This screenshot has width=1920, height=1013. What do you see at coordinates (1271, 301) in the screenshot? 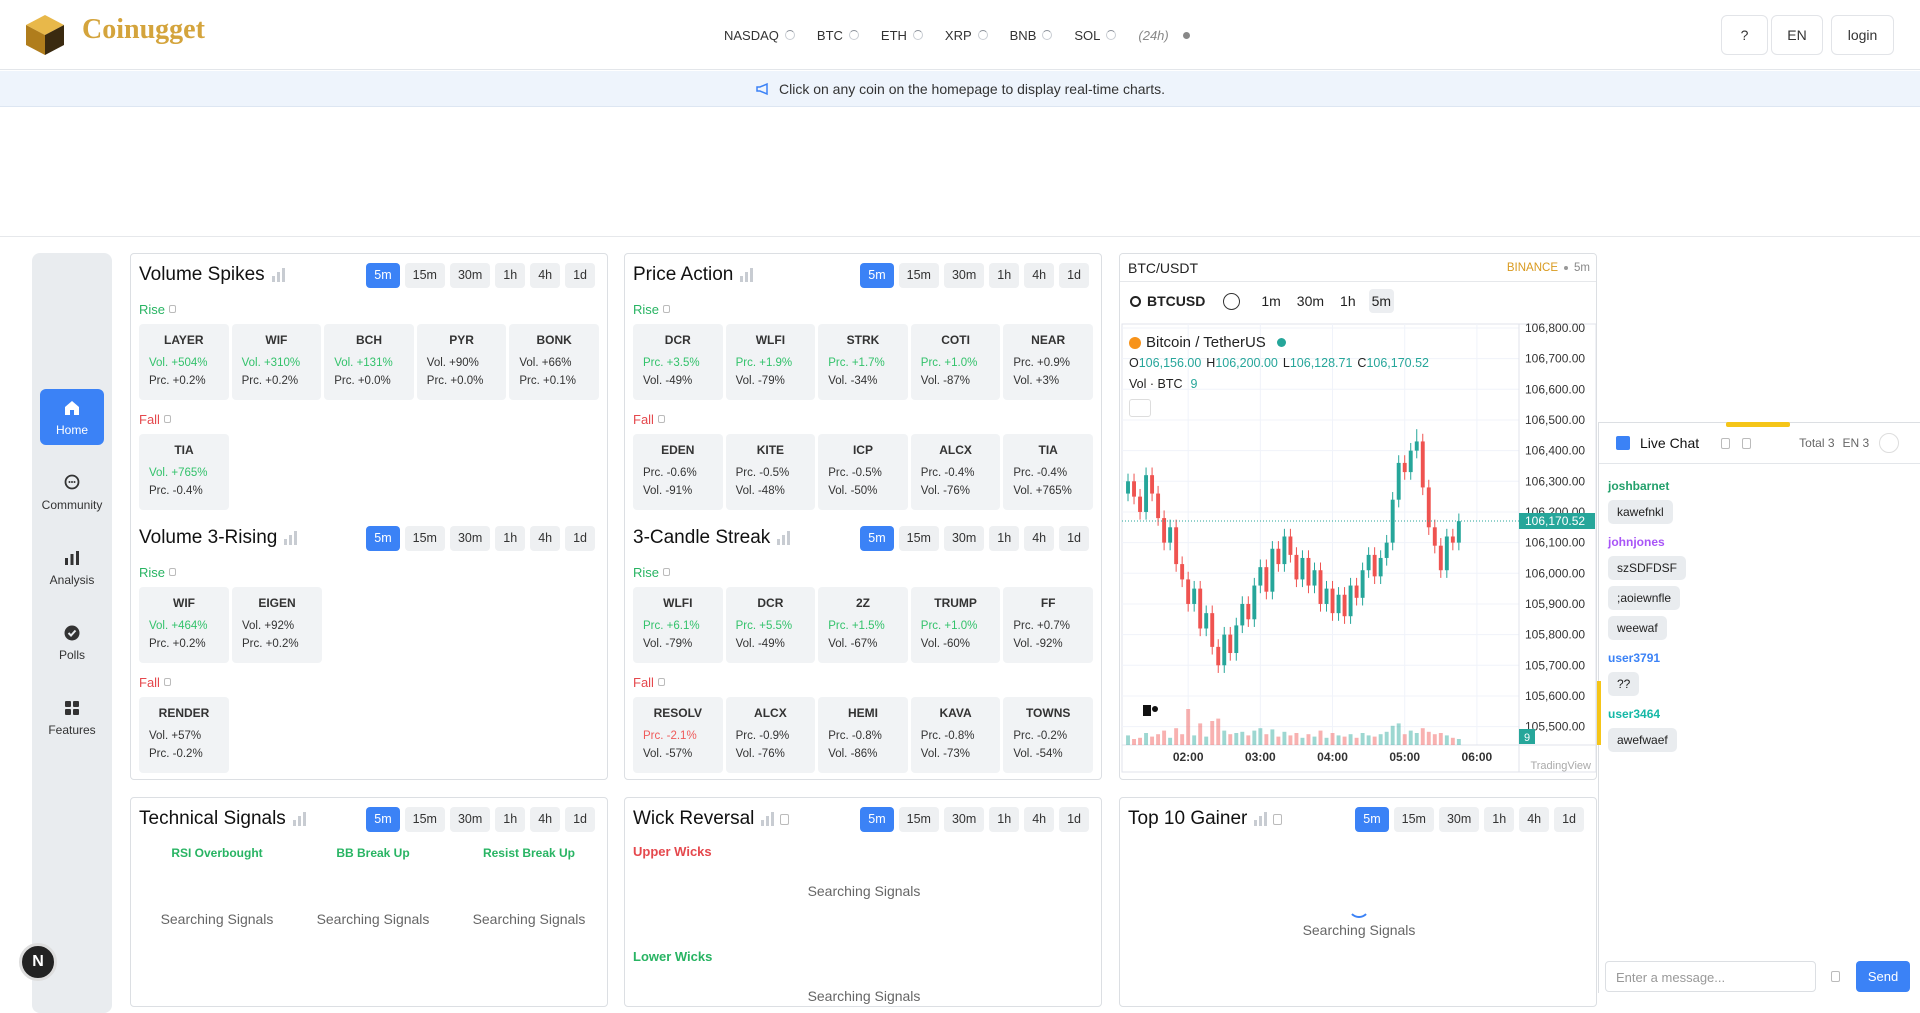
I see `interval-button: 1m` at bounding box center [1271, 301].